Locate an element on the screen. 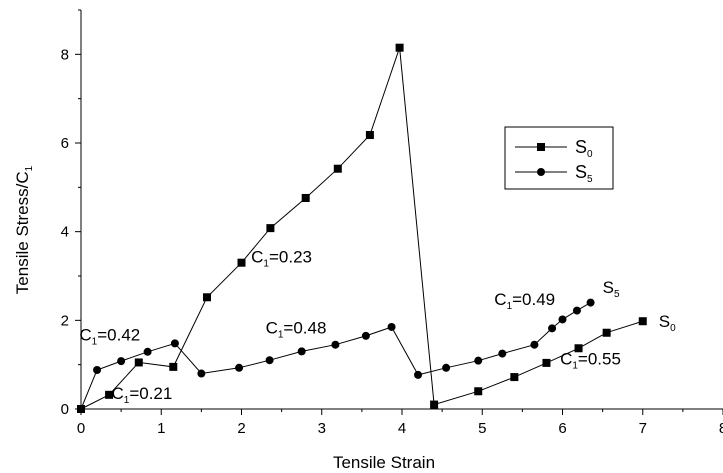 This screenshot has width=723, height=473. x-tick-label: 2 is located at coordinates (241, 428).